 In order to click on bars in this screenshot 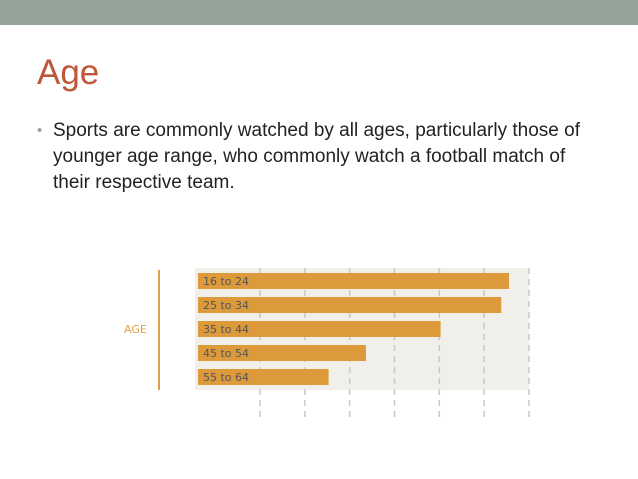, I will do `click(353, 329)`.